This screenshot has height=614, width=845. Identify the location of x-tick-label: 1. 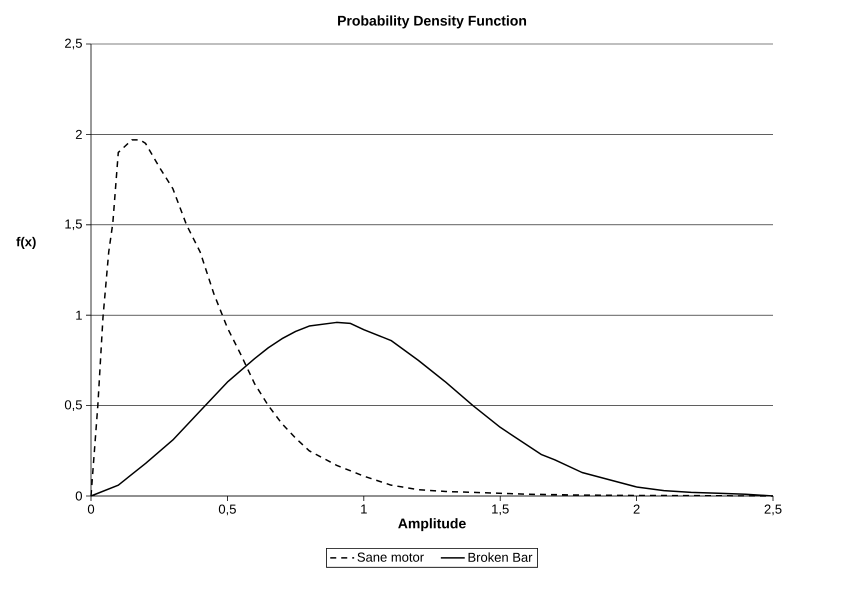
(364, 509).